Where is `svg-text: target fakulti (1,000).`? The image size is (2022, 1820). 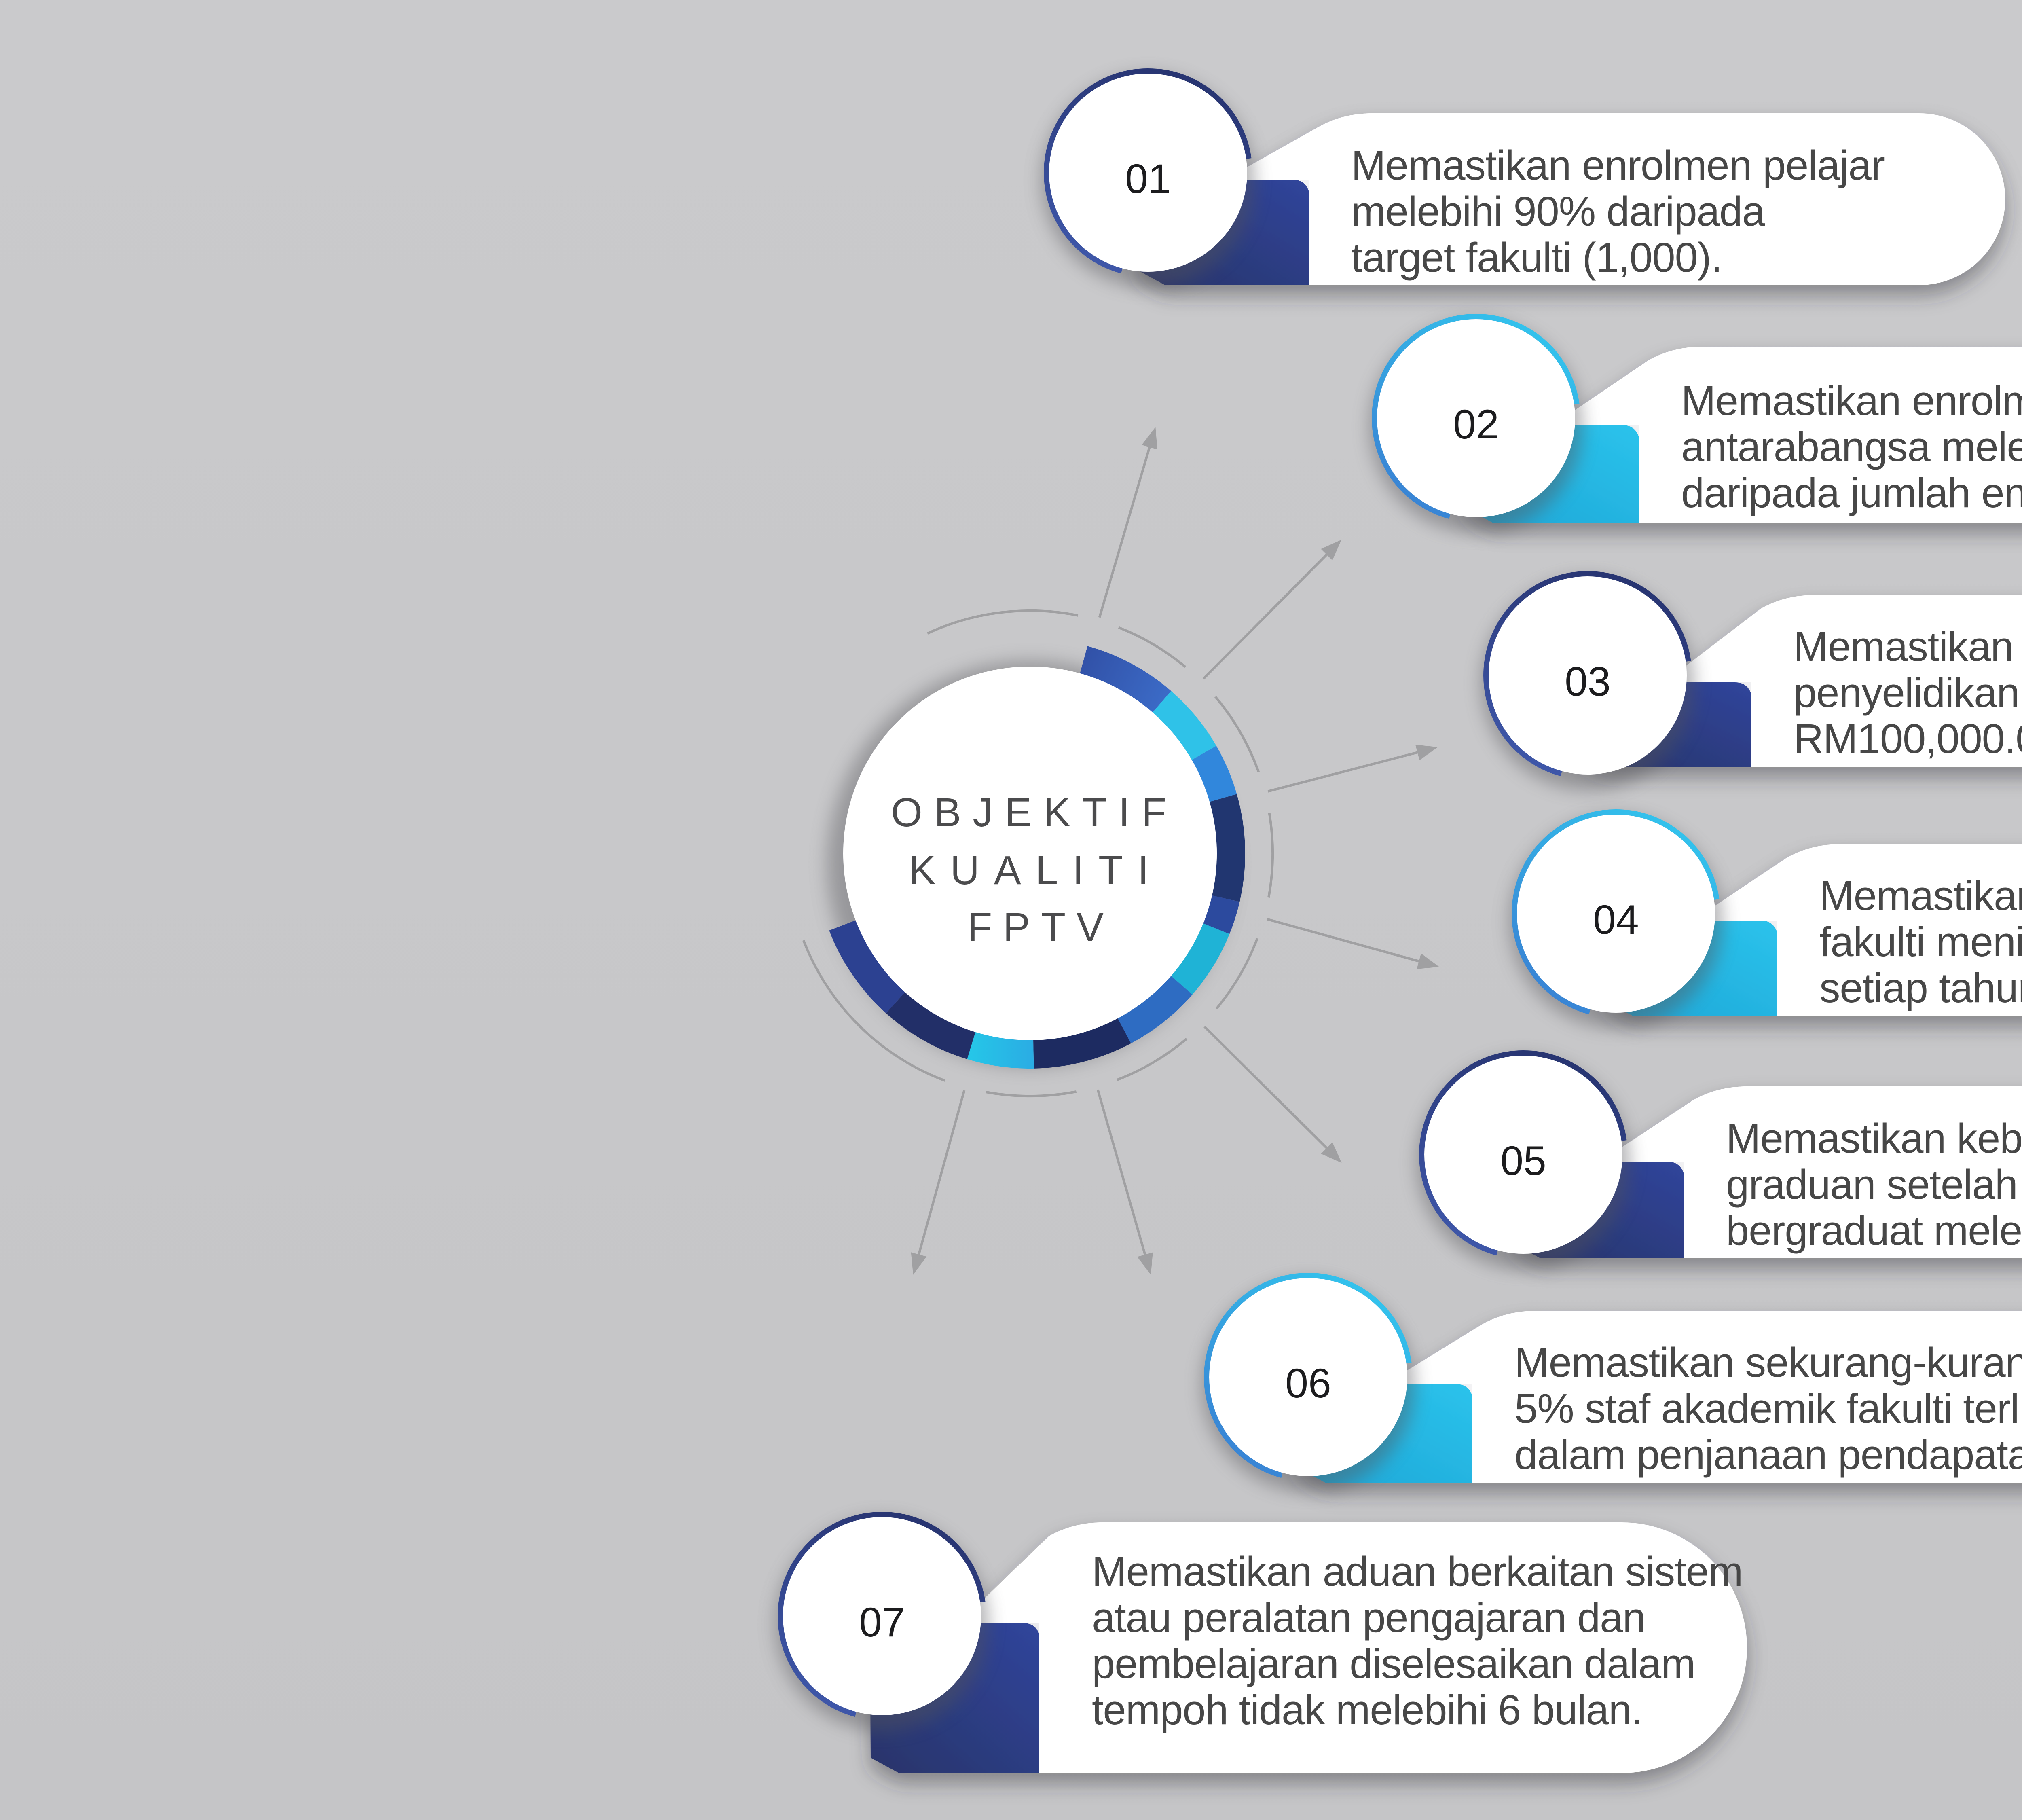 svg-text: target fakulti (1,000). is located at coordinates (1536, 257).